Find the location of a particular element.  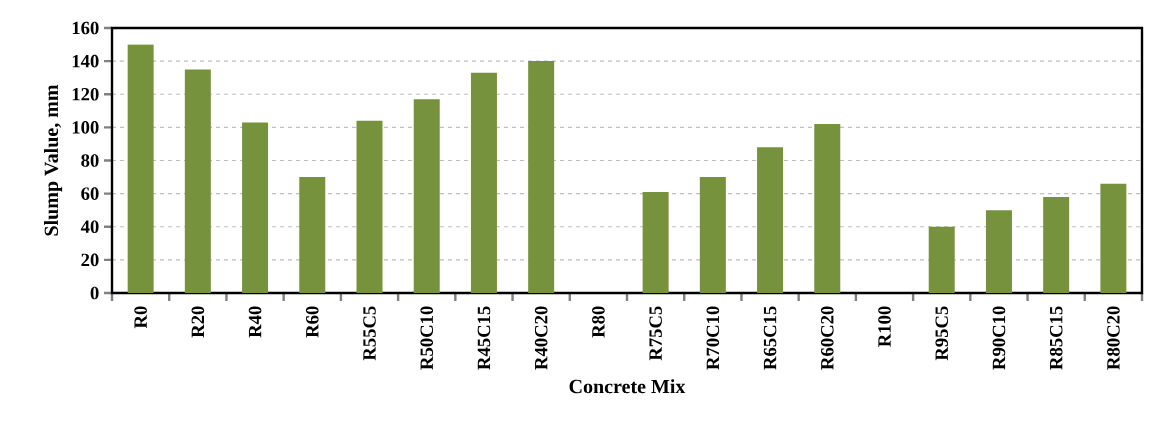

y-tick-label: 100 is located at coordinates (85, 127).